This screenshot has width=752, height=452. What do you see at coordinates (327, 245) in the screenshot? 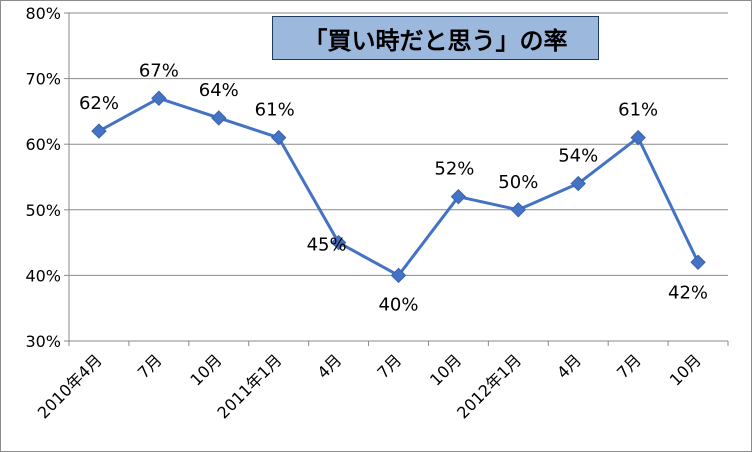
I see `data-label: 45%` at bounding box center [327, 245].